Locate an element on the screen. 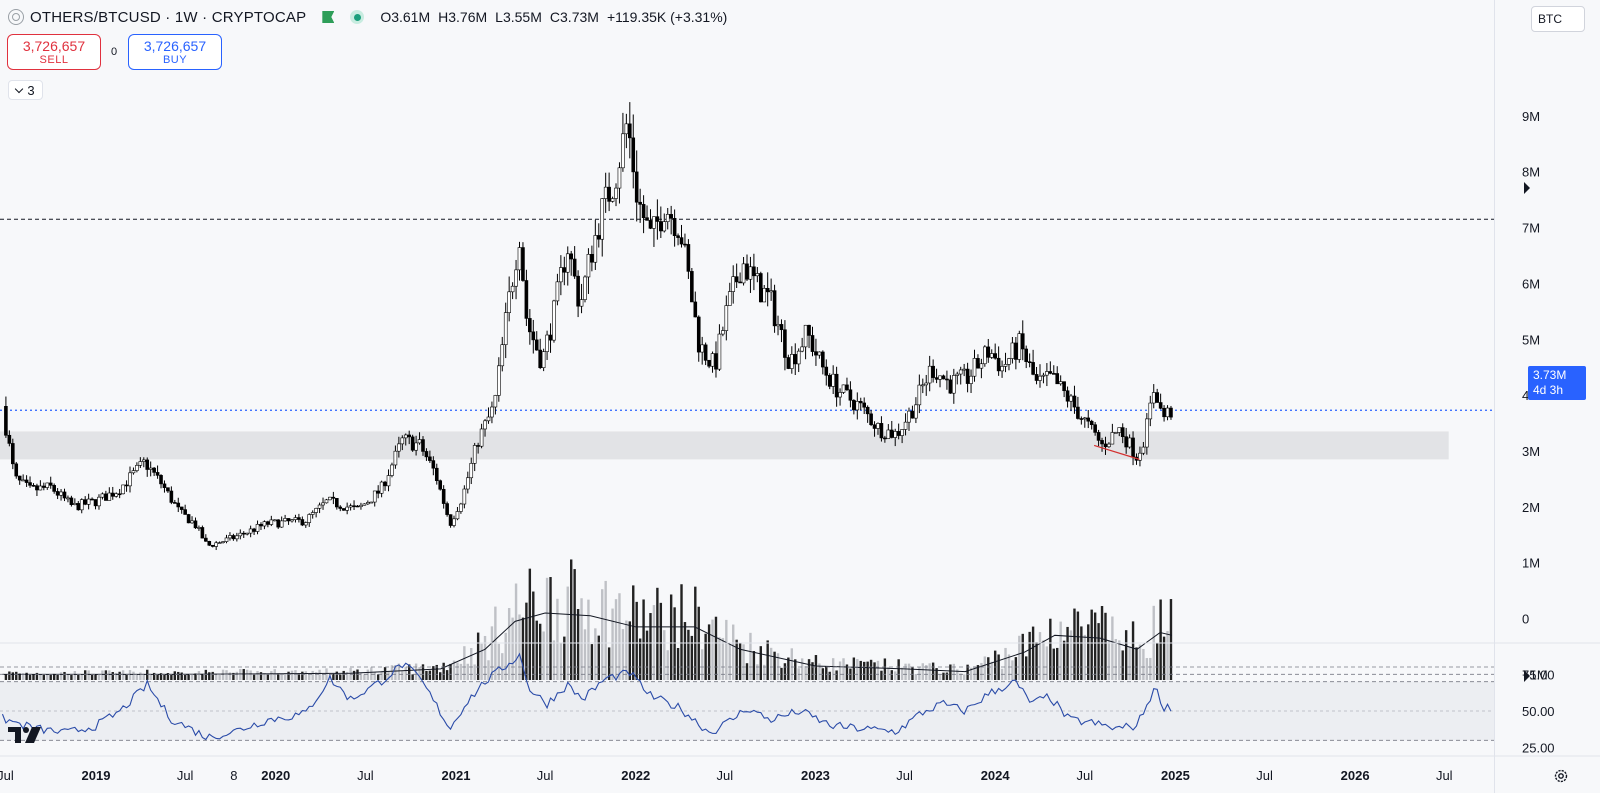  time-tick-label: Jul is located at coordinates (7, 775).